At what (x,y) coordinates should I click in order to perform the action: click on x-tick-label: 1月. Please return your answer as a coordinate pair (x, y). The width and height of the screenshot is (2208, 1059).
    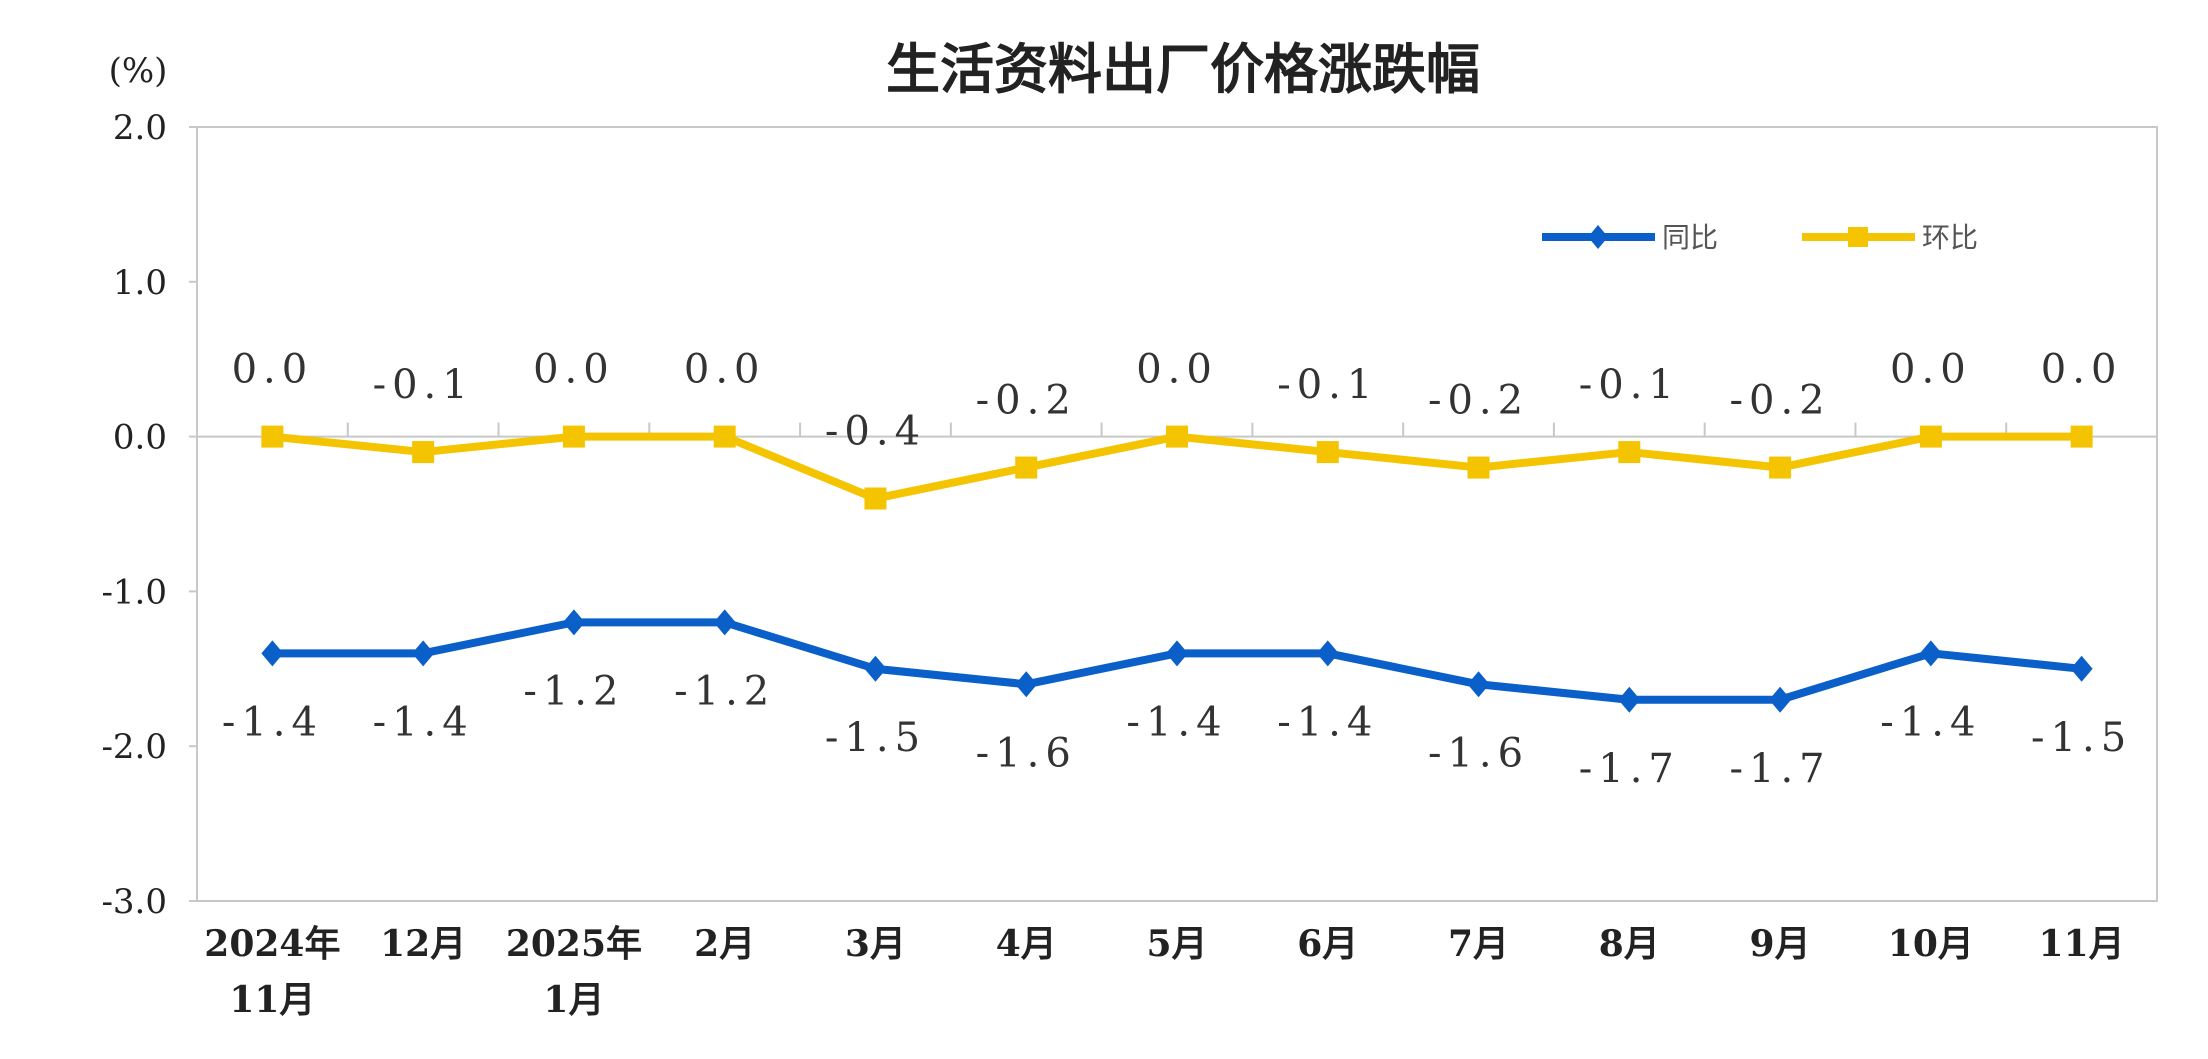
    Looking at the image, I should click on (573, 1000).